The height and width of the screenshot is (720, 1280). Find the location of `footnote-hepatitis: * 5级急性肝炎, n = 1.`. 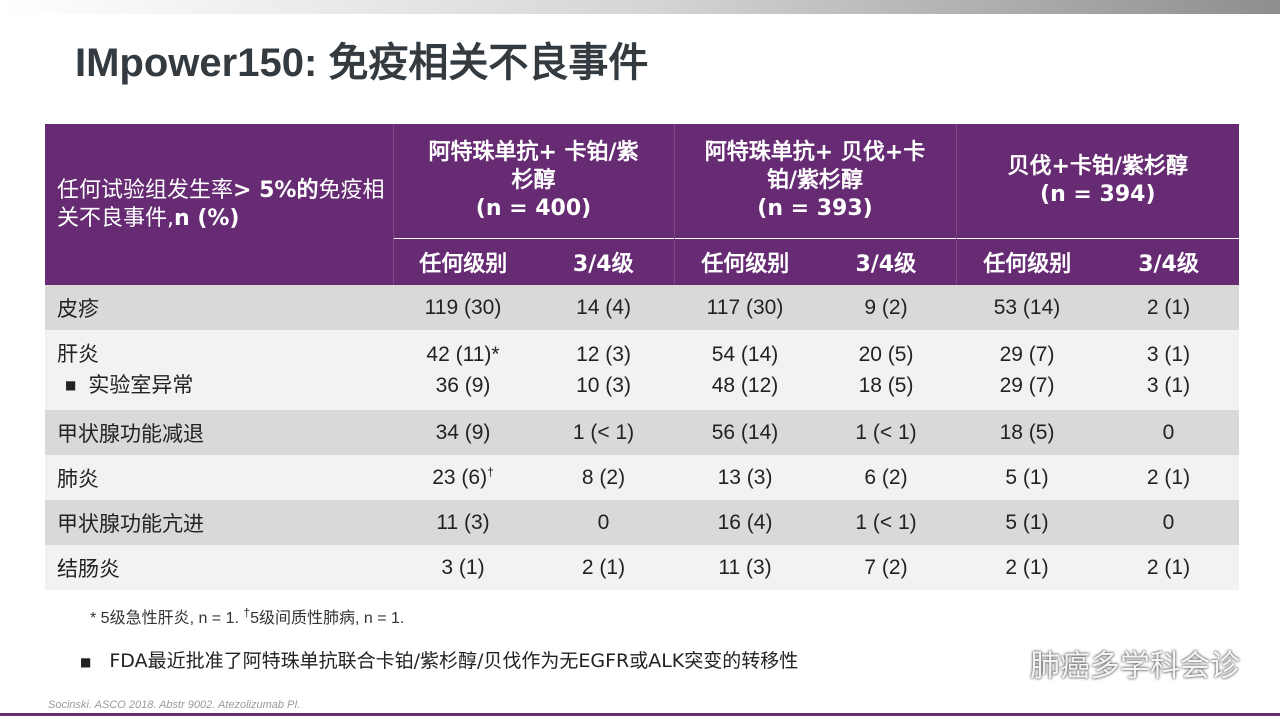

footnote-hepatitis: * 5级急性肝炎, n = 1. is located at coordinates (167, 618).